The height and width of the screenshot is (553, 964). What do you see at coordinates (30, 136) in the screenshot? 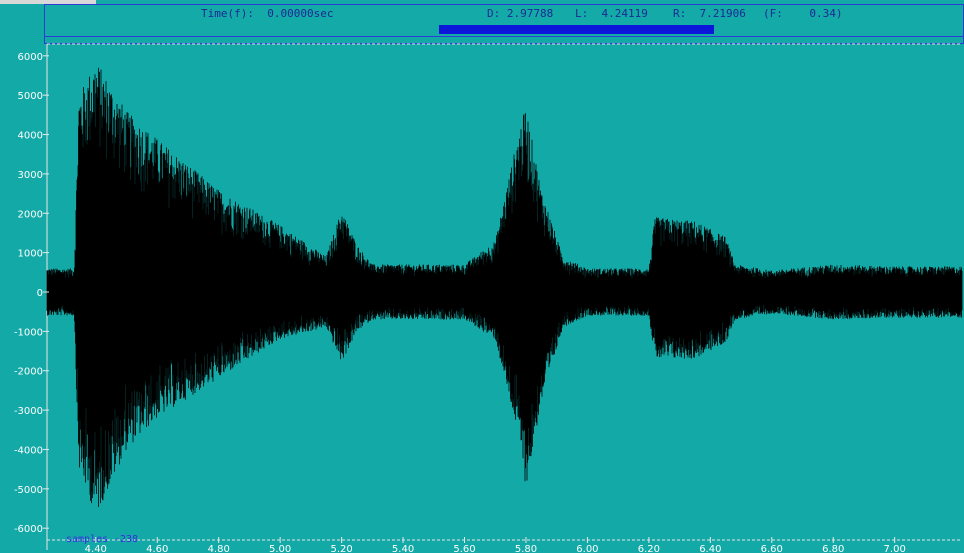
I see `y-tick-label: 4000` at bounding box center [30, 136].